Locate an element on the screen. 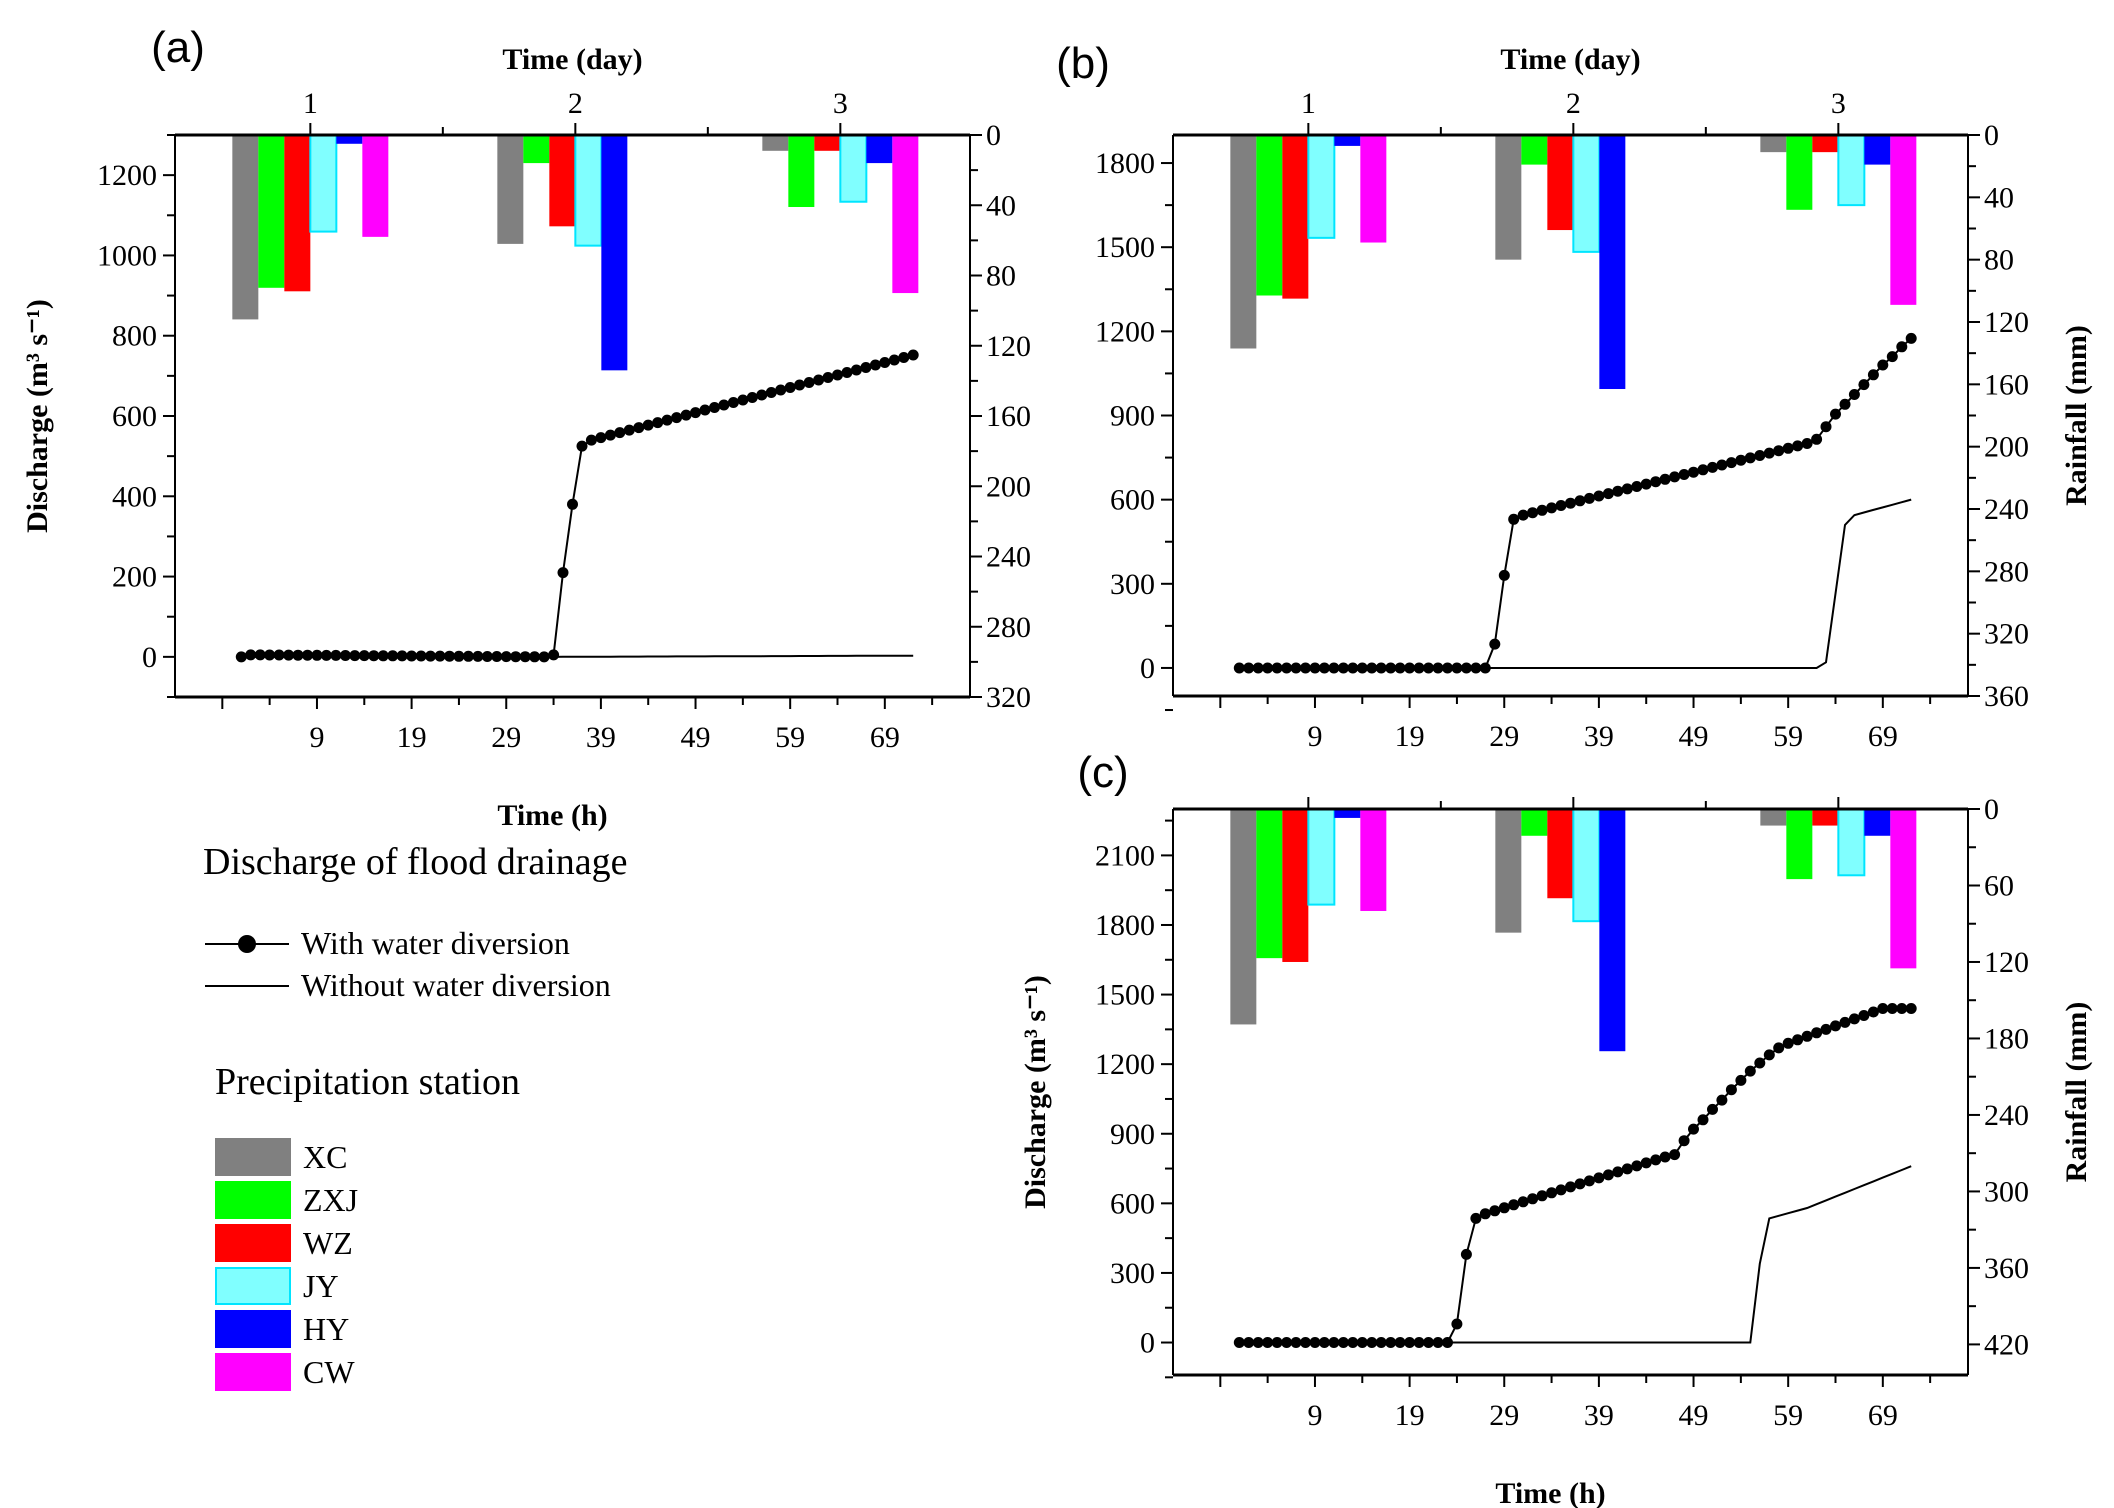  bar-zxj-day1 is located at coordinates (271, 211).